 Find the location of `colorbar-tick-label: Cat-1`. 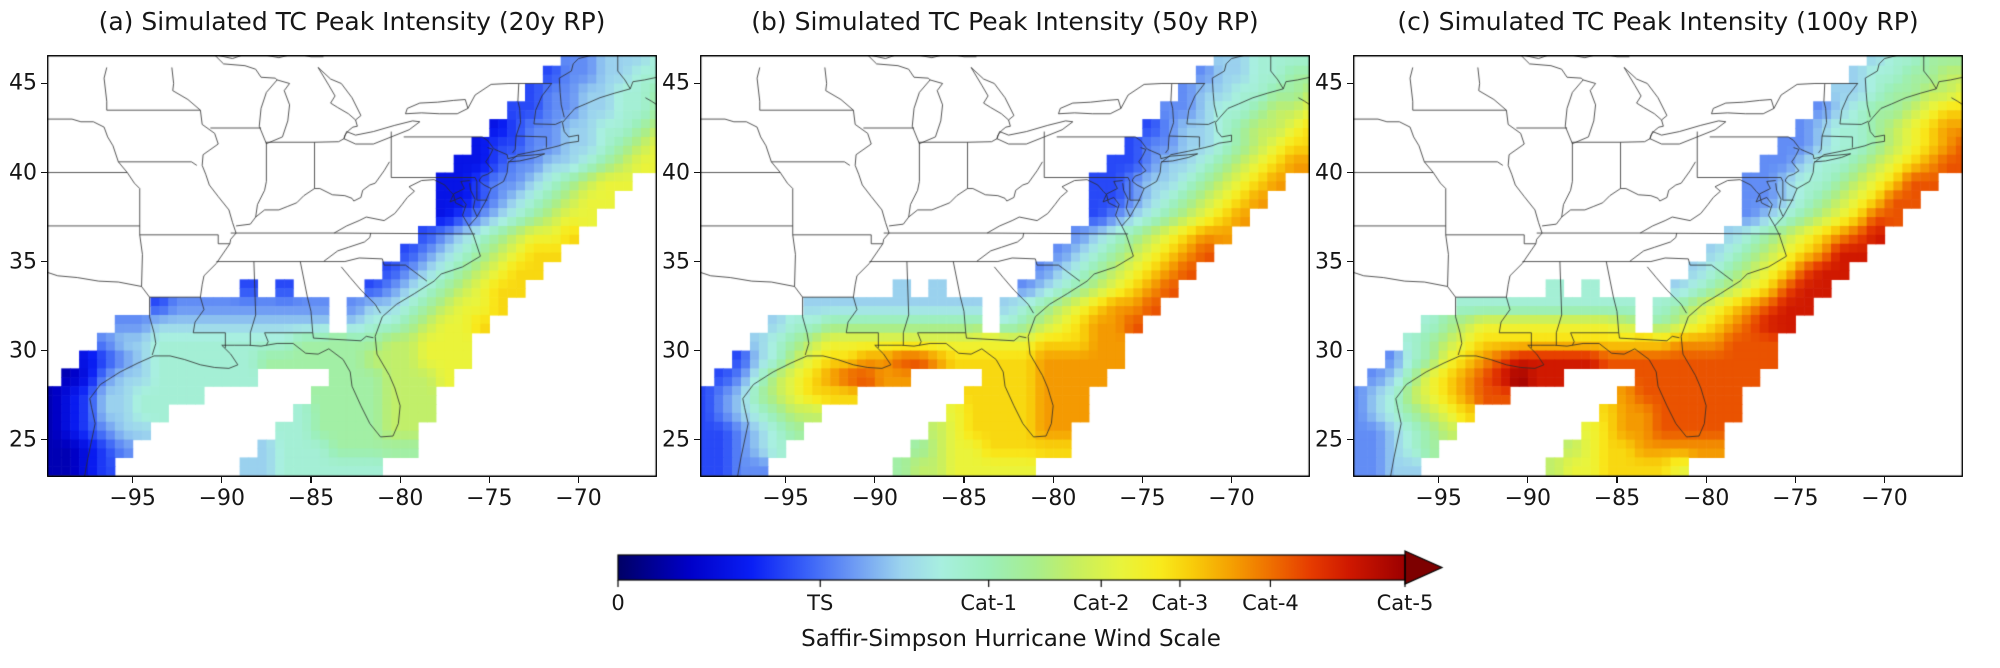

colorbar-tick-label: Cat-1 is located at coordinates (989, 603).